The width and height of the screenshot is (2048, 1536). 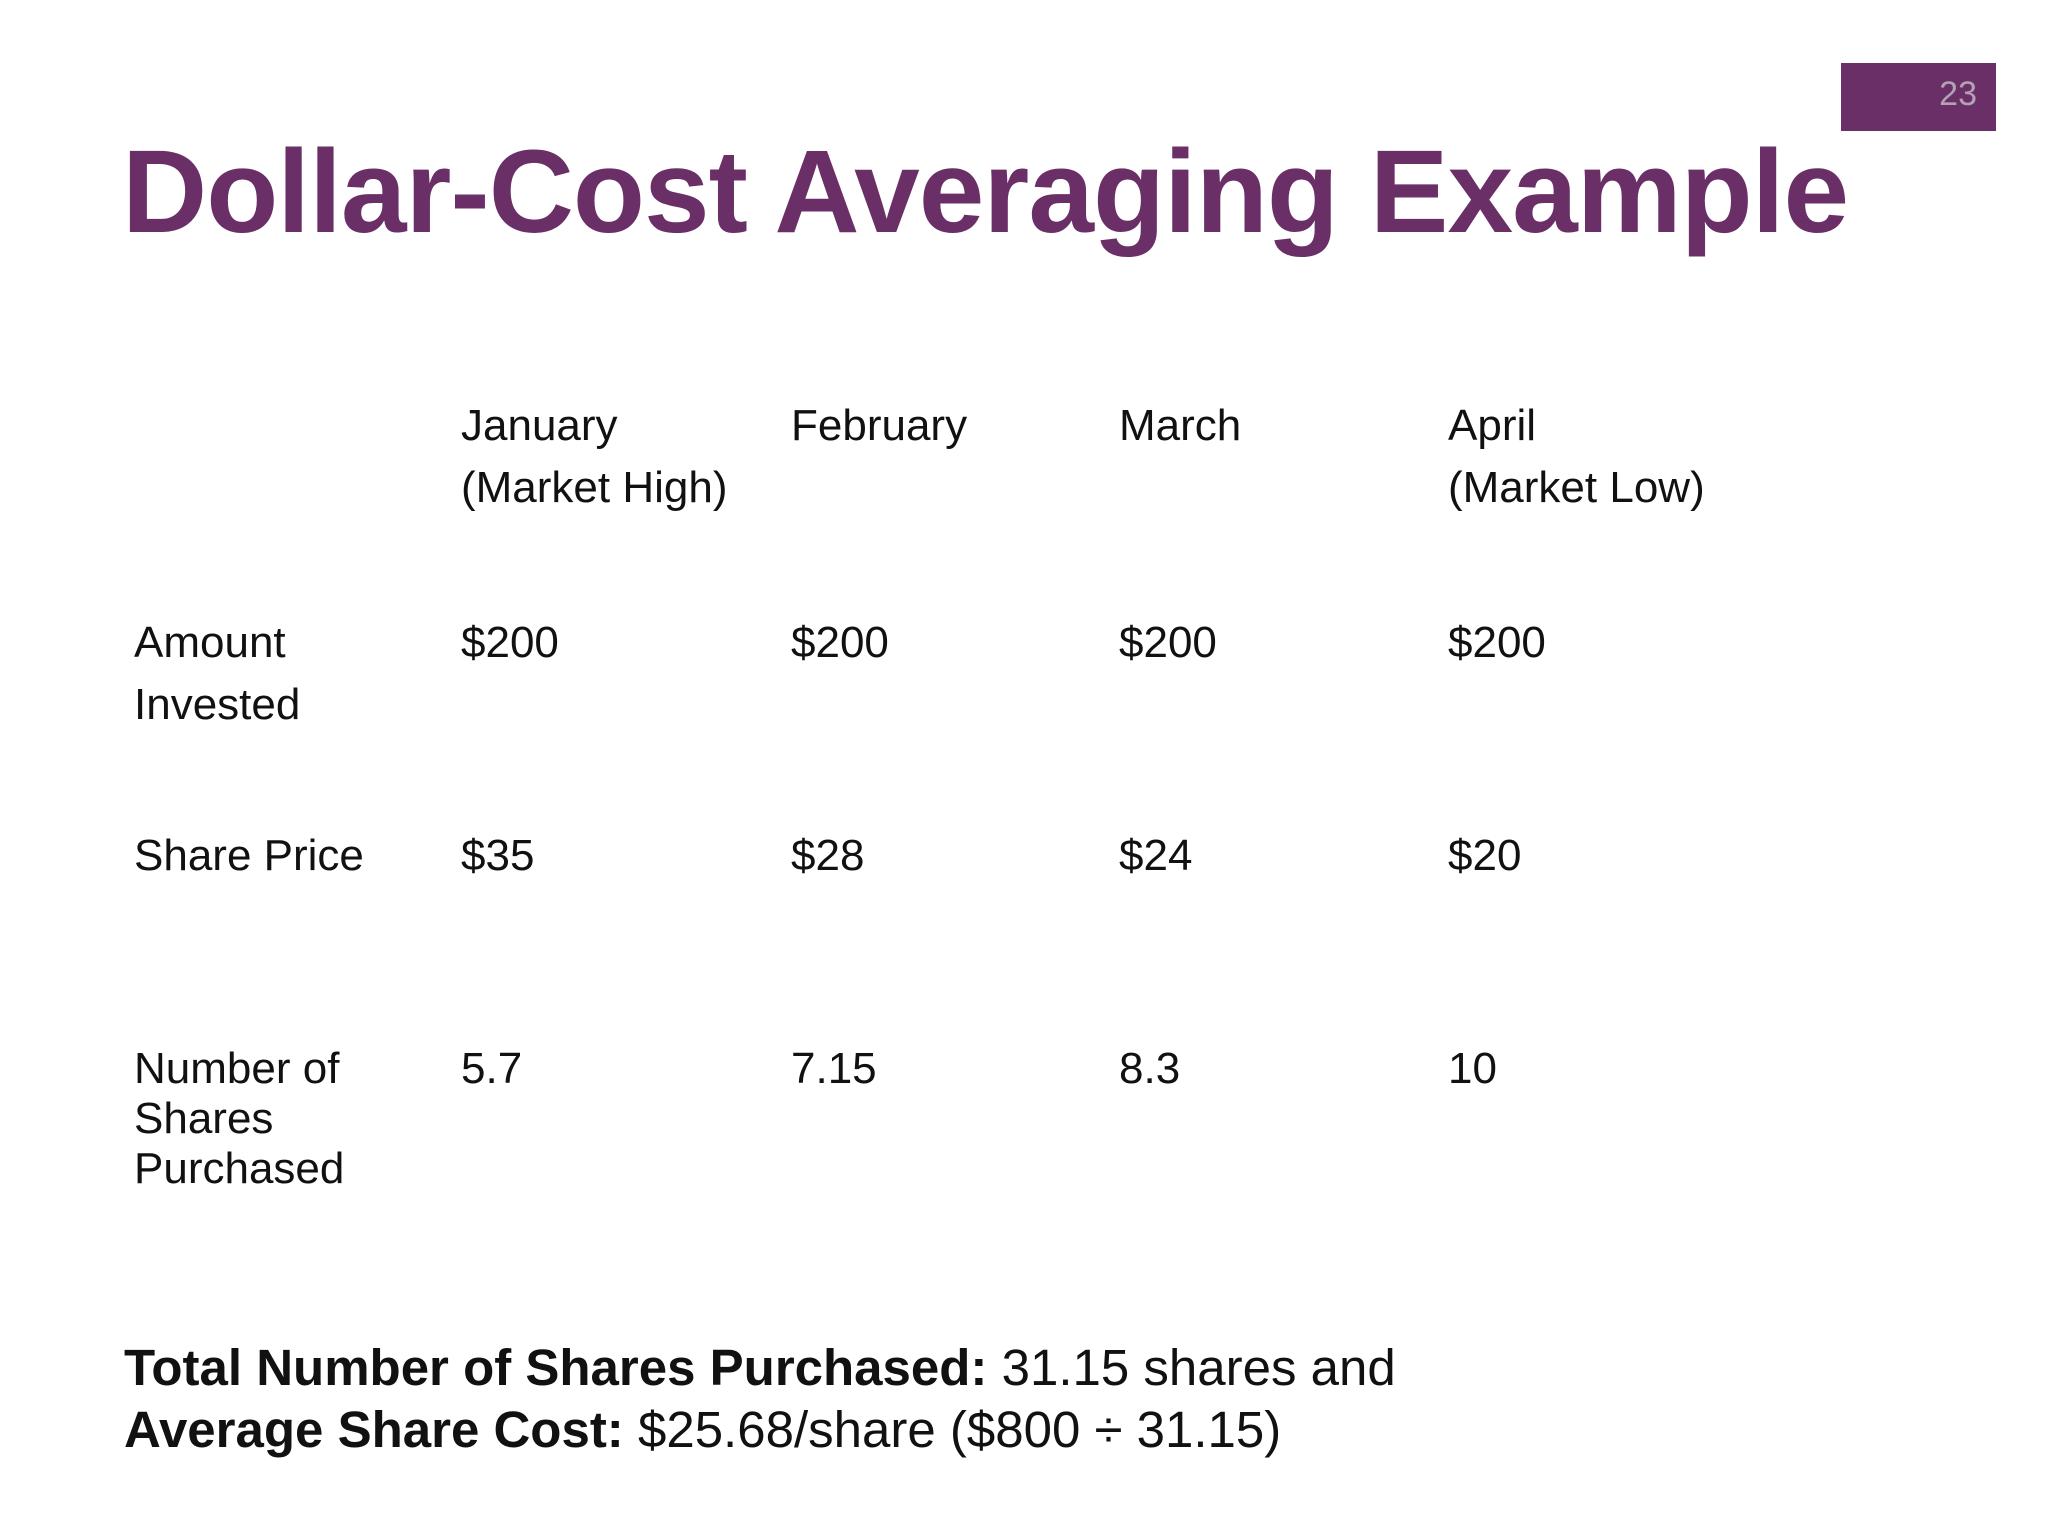 I want to click on table-cell: $35, so click(x=498, y=855).